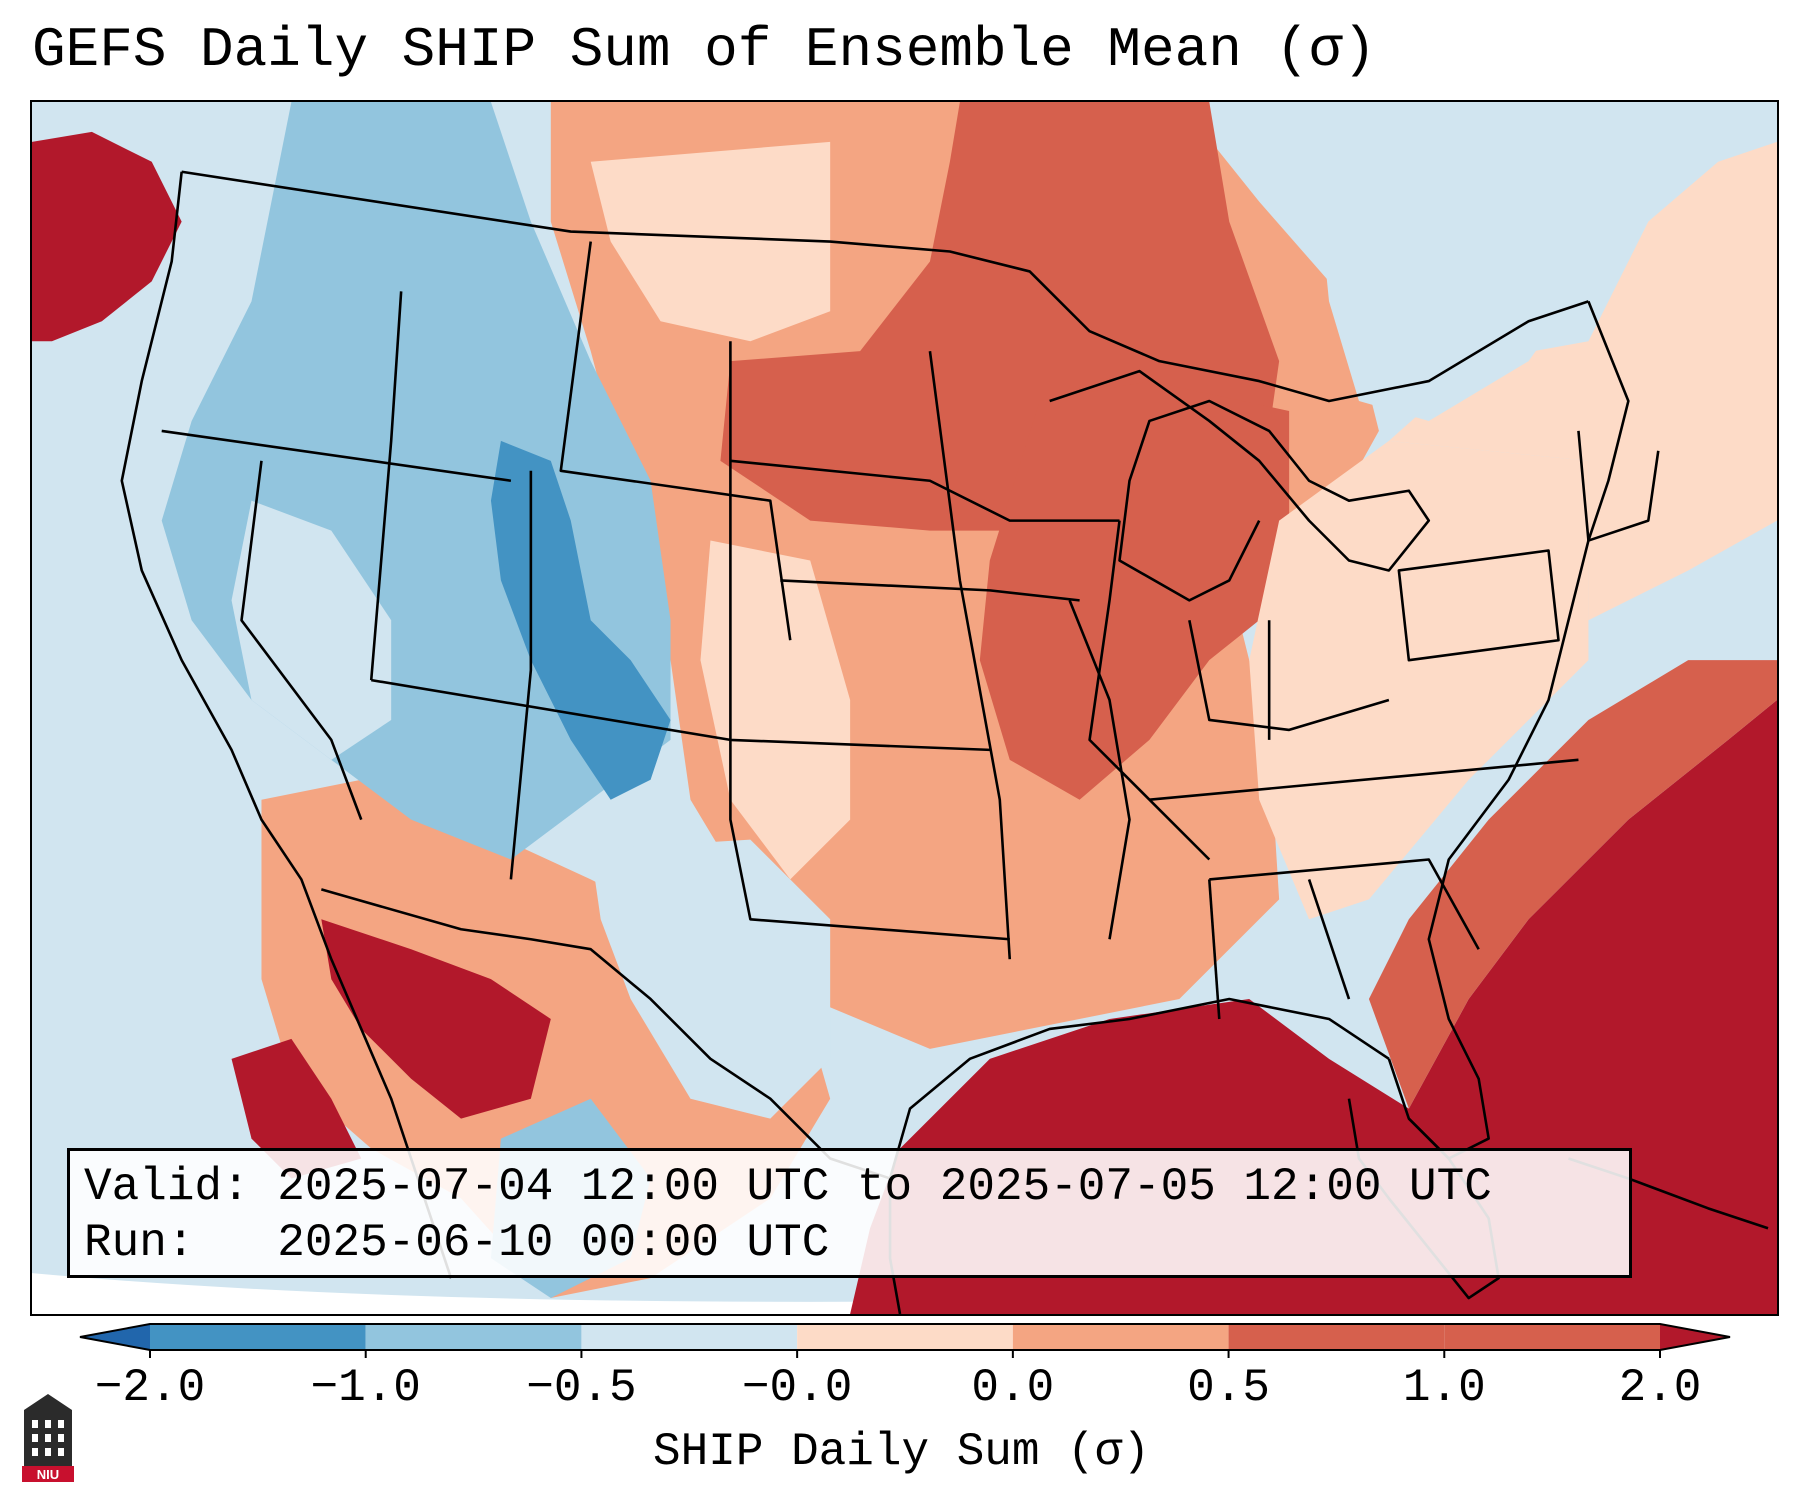 The image size is (1803, 1506). Describe the element at coordinates (48, 1474) in the screenshot. I see `svg-text: NIU` at that location.